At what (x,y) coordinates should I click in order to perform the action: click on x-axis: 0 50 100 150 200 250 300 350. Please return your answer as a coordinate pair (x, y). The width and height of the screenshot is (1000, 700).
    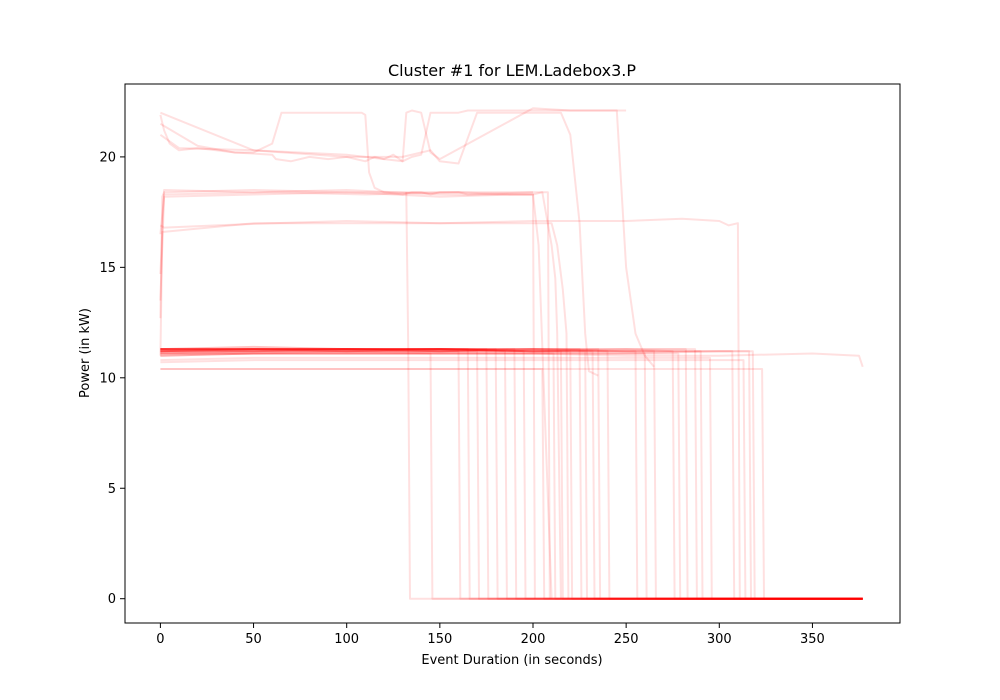
    Looking at the image, I should click on (490, 635).